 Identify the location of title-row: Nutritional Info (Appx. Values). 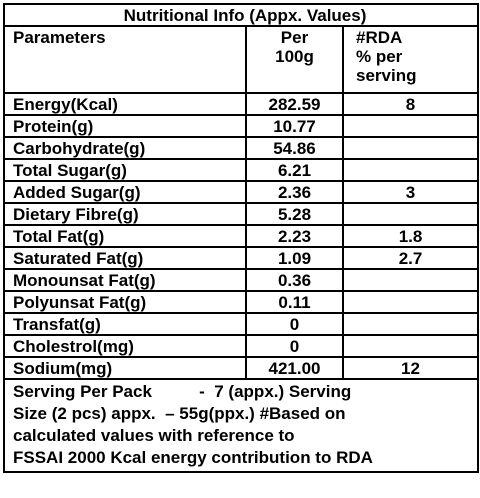
(241, 15).